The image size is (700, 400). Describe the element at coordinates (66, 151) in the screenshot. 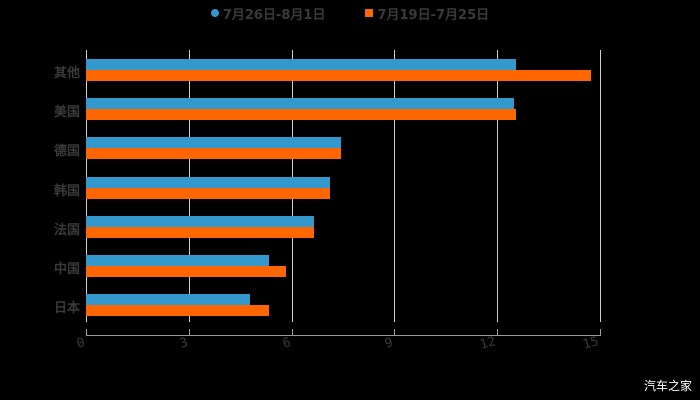

I see `category-label: 德国` at that location.